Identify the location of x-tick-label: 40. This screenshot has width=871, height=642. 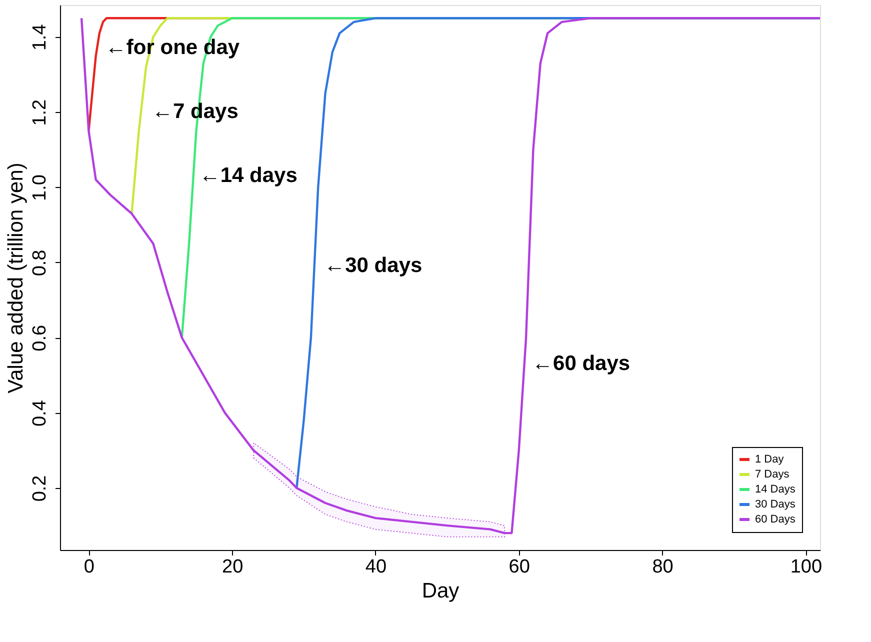
(376, 567).